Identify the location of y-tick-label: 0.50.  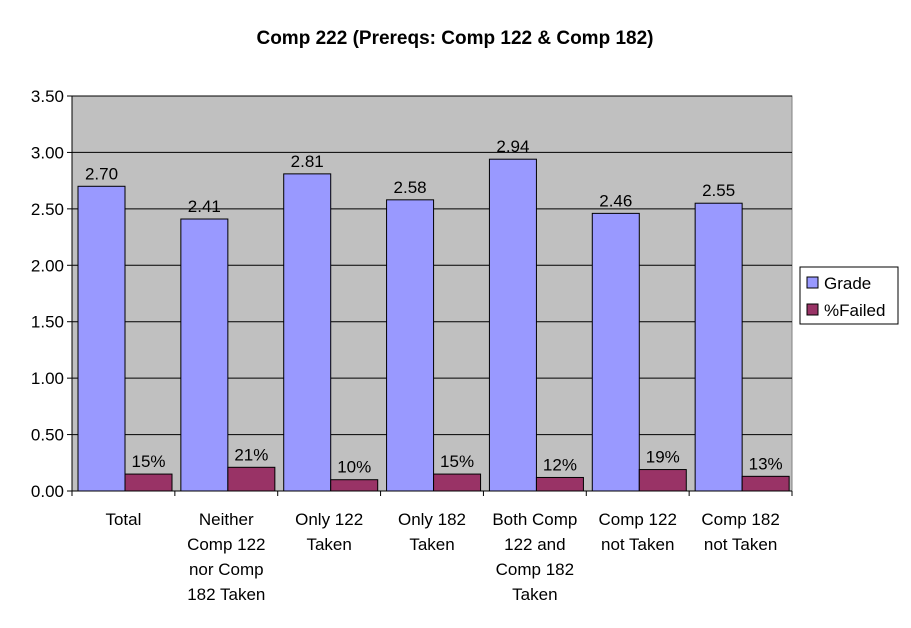
(47, 435).